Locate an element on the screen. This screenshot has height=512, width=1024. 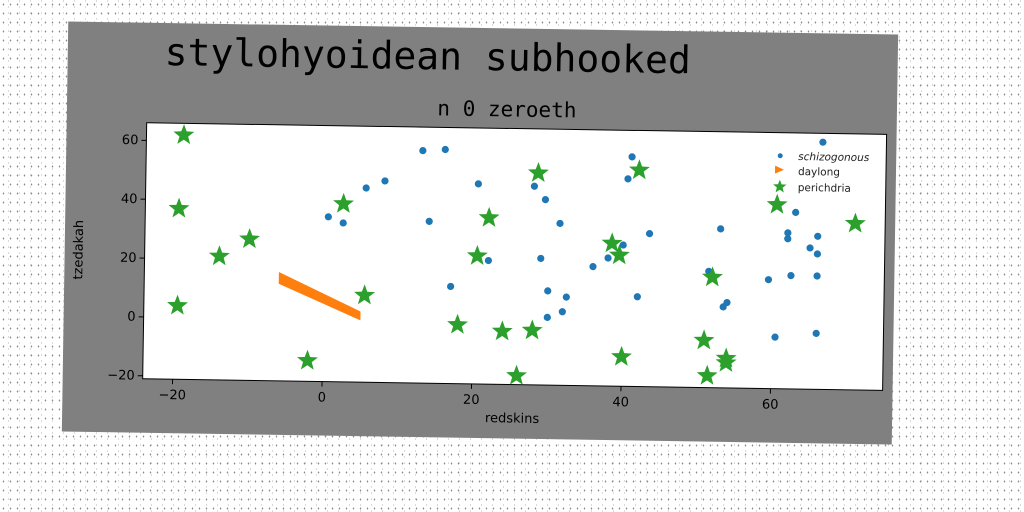
y-tick-label: −20 is located at coordinates (121, 375).